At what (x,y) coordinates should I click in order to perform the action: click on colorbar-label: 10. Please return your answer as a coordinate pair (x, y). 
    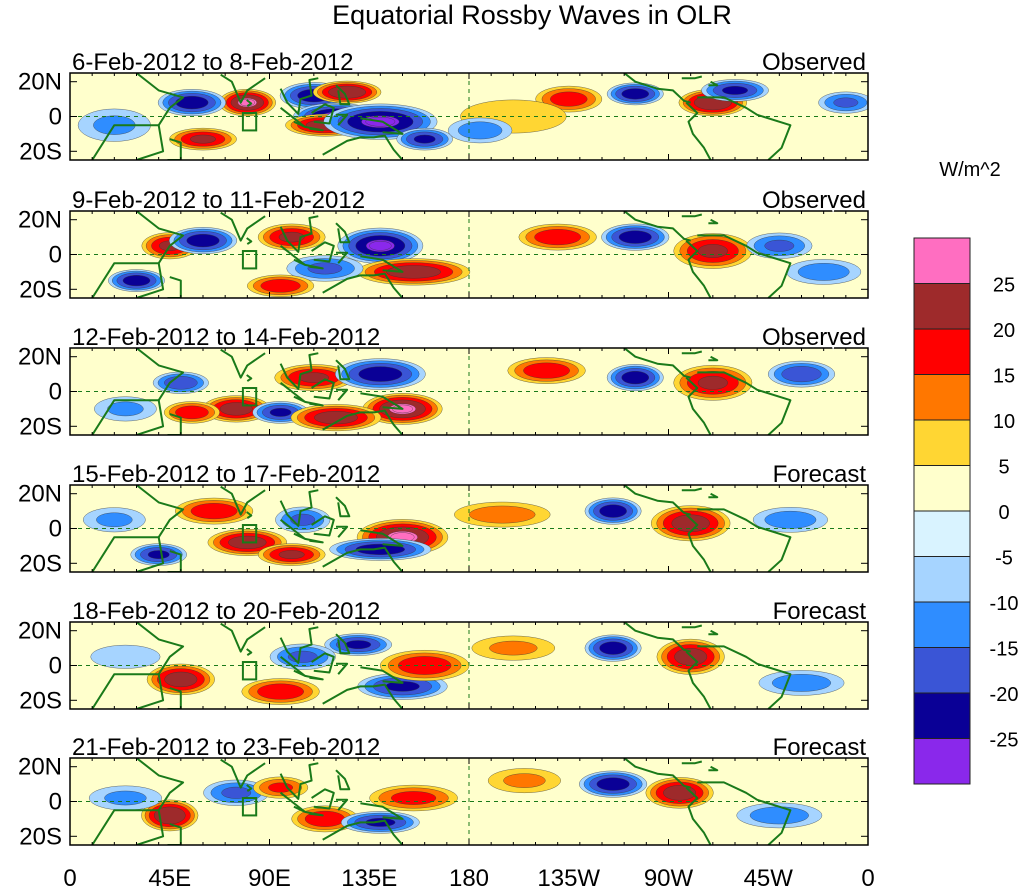
    Looking at the image, I should click on (1004, 422).